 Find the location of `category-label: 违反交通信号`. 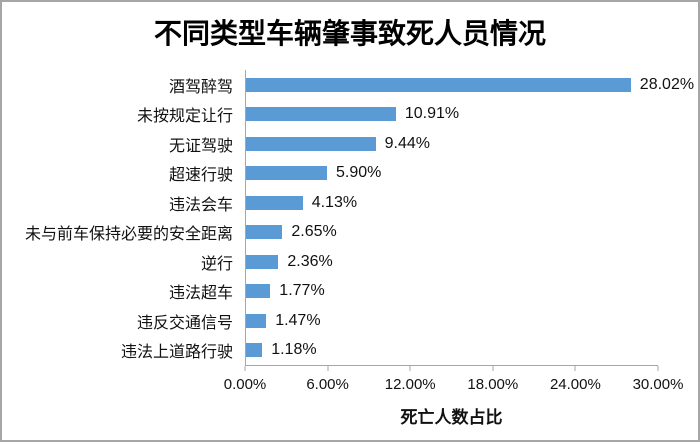

category-label: 违反交通信号 is located at coordinates (184, 323).